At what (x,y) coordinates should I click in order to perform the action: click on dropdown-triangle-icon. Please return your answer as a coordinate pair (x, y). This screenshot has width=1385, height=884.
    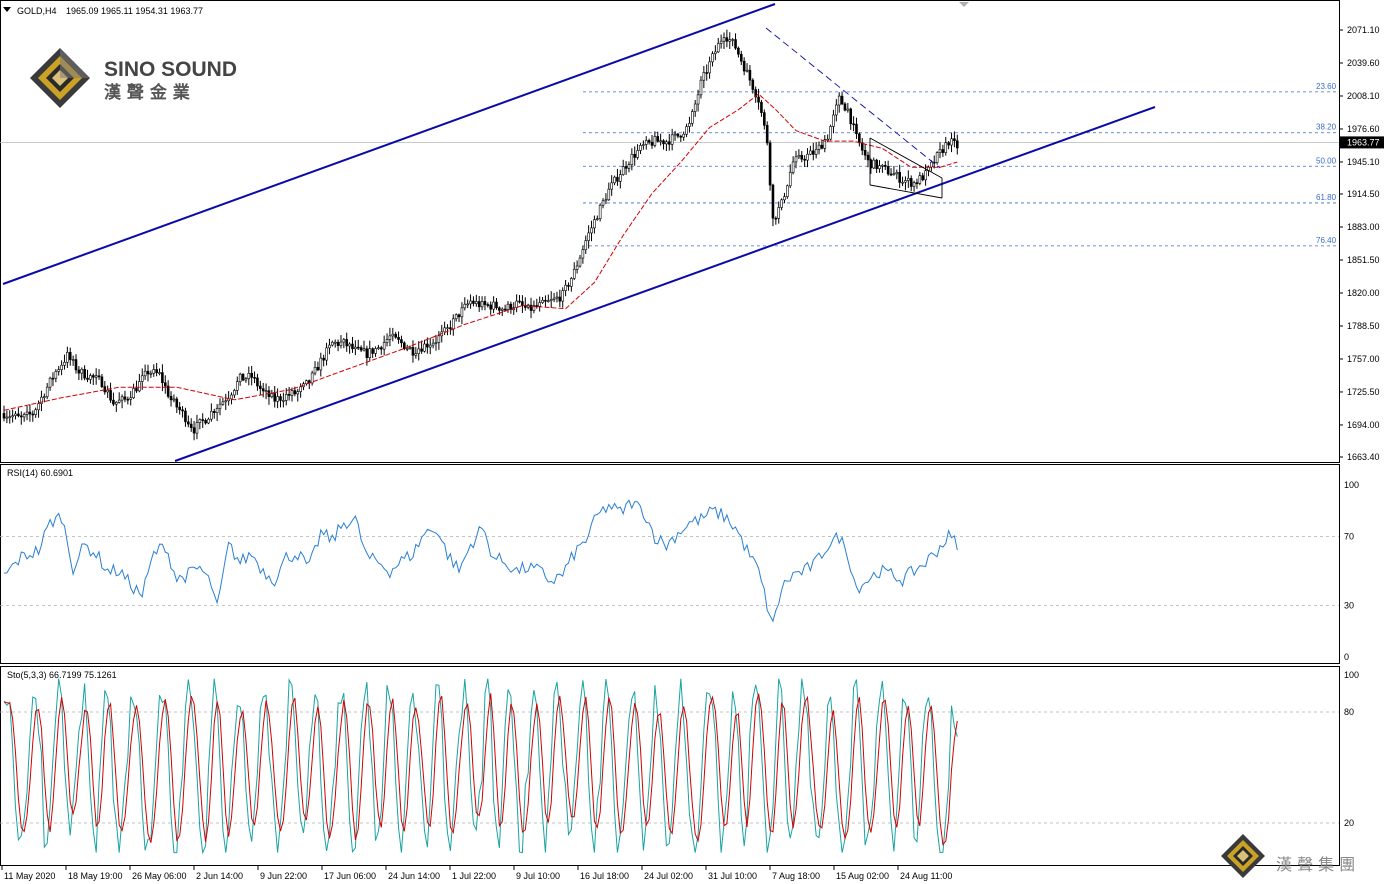
    Looking at the image, I should click on (7, 9).